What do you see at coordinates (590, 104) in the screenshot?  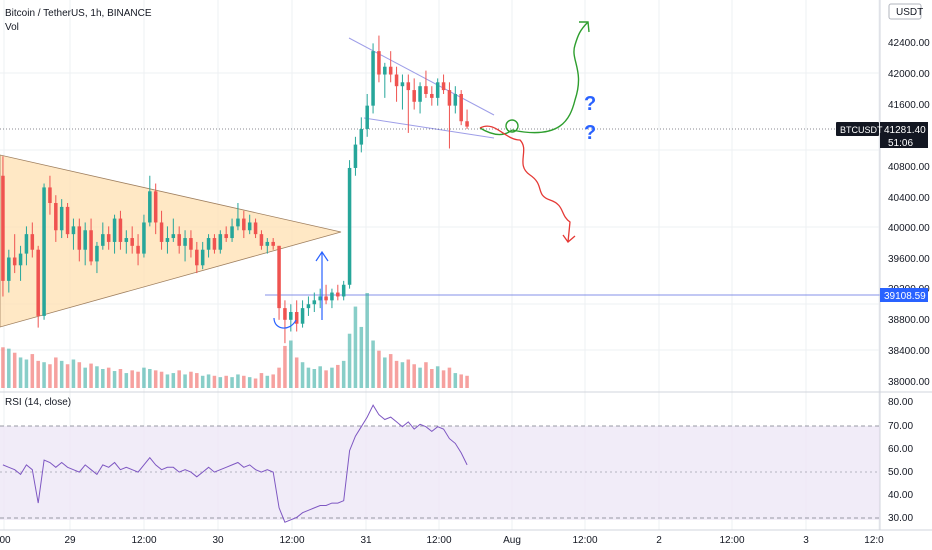 I see `question-mark-upper: ?` at bounding box center [590, 104].